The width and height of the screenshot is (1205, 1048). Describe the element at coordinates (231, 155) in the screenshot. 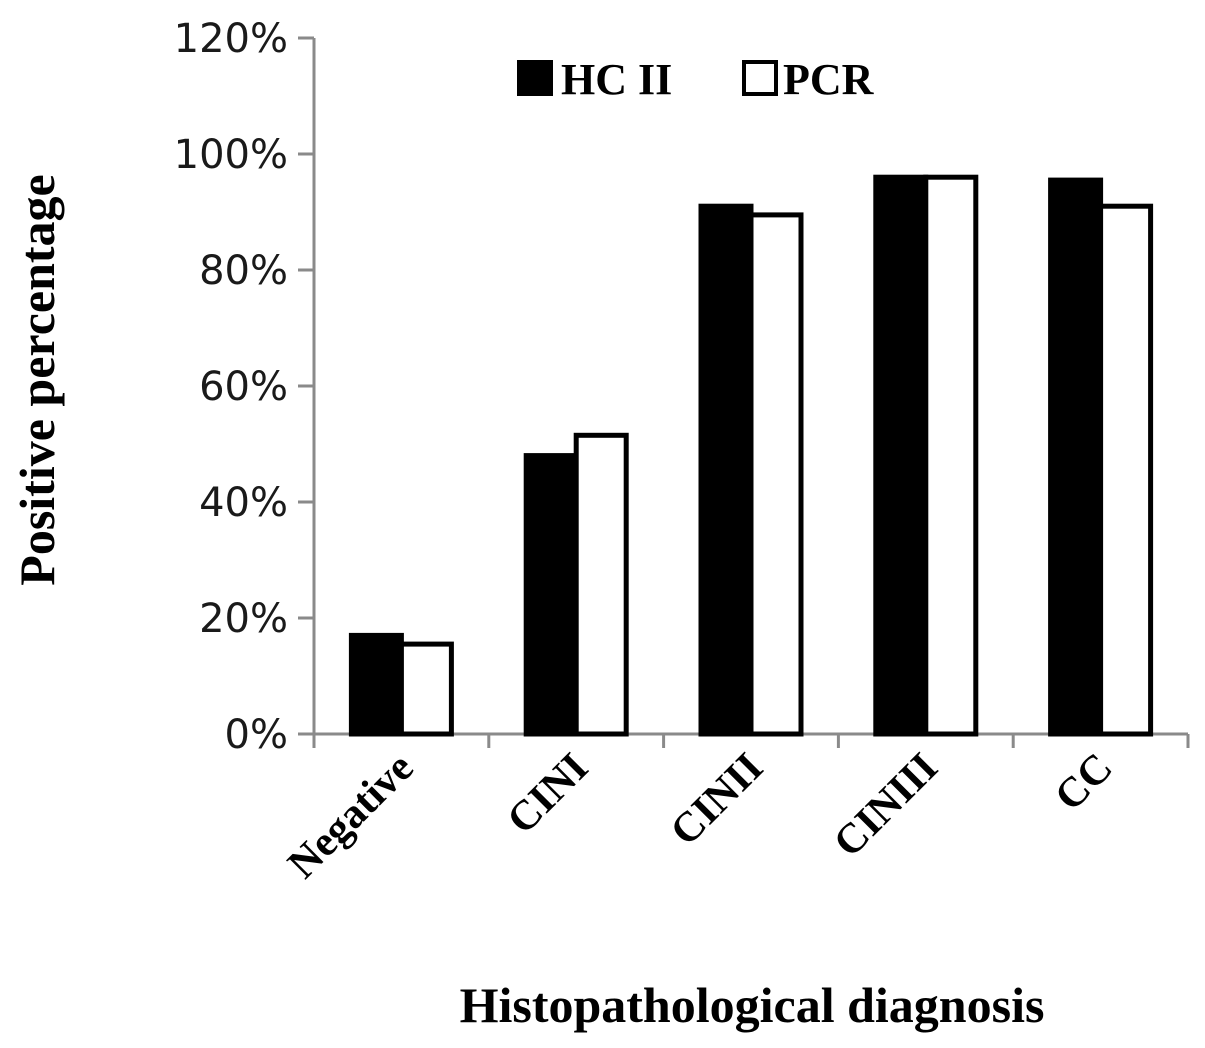

I see `y-tick-label: 100%` at that location.